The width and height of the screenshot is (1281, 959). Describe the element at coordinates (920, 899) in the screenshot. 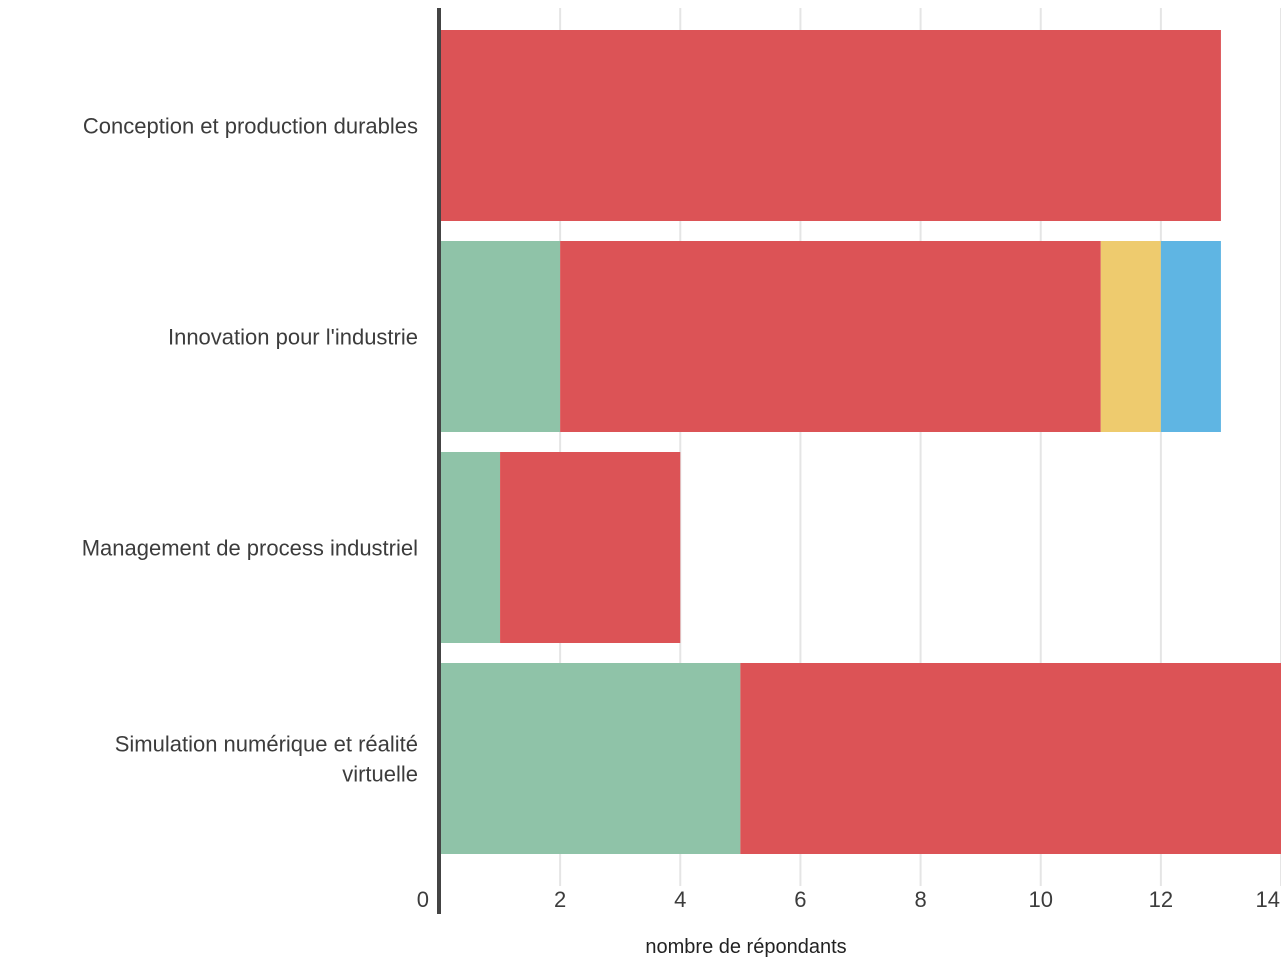

I see `x-tick-label: 8` at that location.